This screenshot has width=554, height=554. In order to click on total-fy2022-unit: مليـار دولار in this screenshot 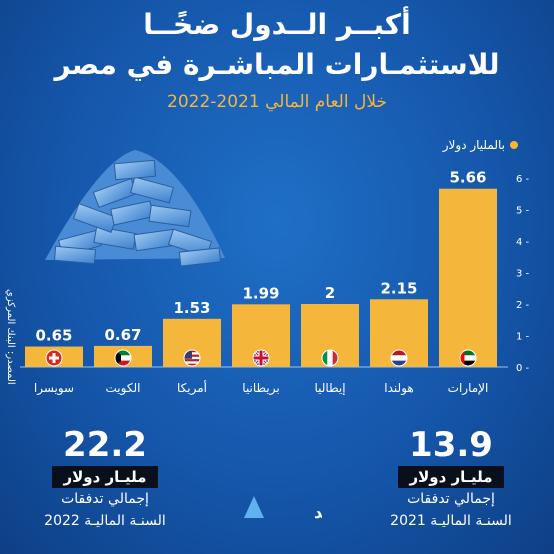, I will do `click(105, 477)`.